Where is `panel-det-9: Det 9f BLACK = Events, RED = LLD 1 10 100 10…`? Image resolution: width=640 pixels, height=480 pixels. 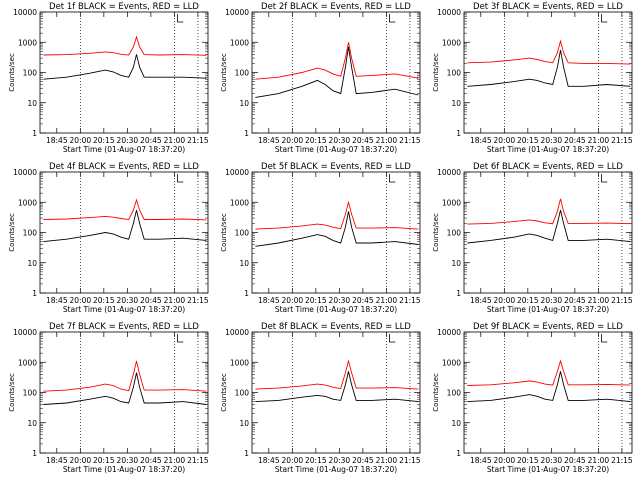 panel-det-9: Det 9f BLACK = Events, RED = LLD 1 10 100 10… is located at coordinates (532, 398).